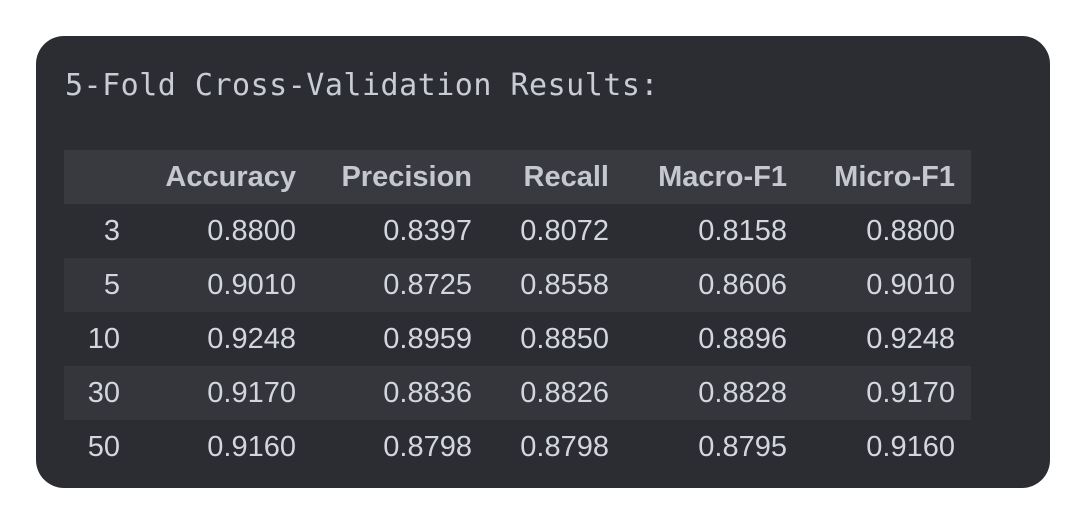 The height and width of the screenshot is (524, 1086). I want to click on table-row: 30 0.9170 0.8836 0.8826 0.8828 0.9170, so click(517, 393).